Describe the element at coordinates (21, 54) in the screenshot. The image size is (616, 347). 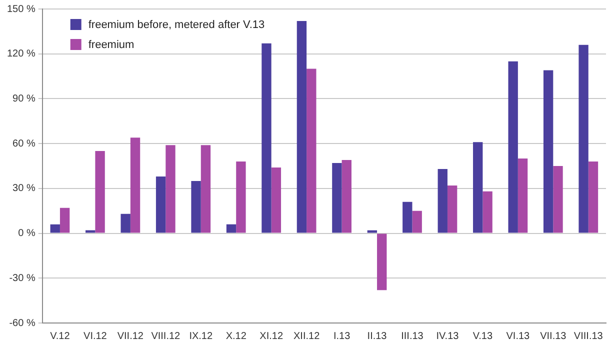
I see `y-tick-label: 120 %` at that location.